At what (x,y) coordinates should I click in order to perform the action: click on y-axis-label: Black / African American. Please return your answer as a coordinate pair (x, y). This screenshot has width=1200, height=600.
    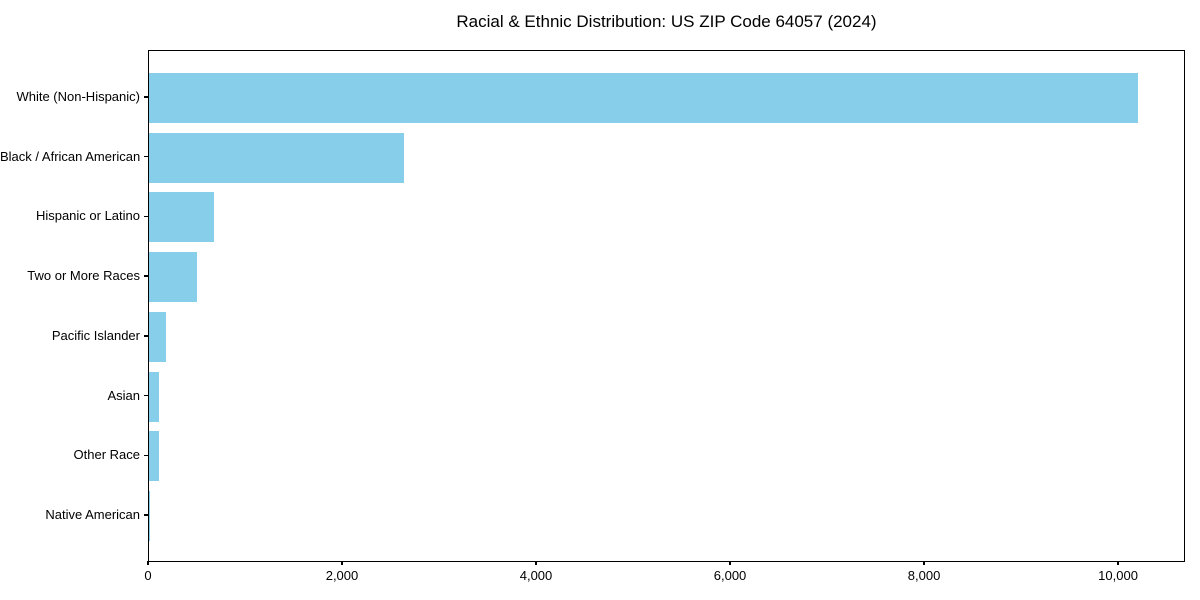
    Looking at the image, I should click on (70, 156).